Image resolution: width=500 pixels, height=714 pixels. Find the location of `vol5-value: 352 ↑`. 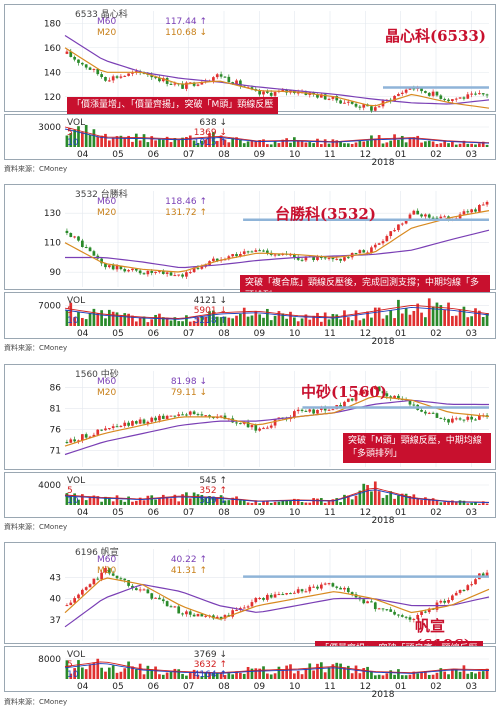

vol5-value: 352 ↑ is located at coordinates (213, 491).